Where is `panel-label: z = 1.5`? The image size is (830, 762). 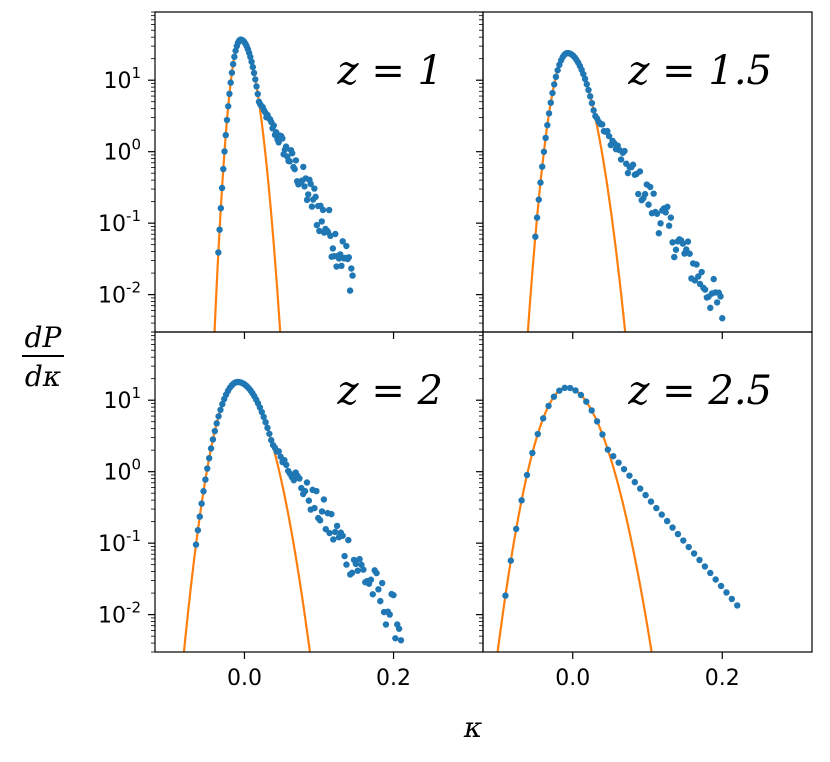
panel-label: z = 1.5 is located at coordinates (699, 71).